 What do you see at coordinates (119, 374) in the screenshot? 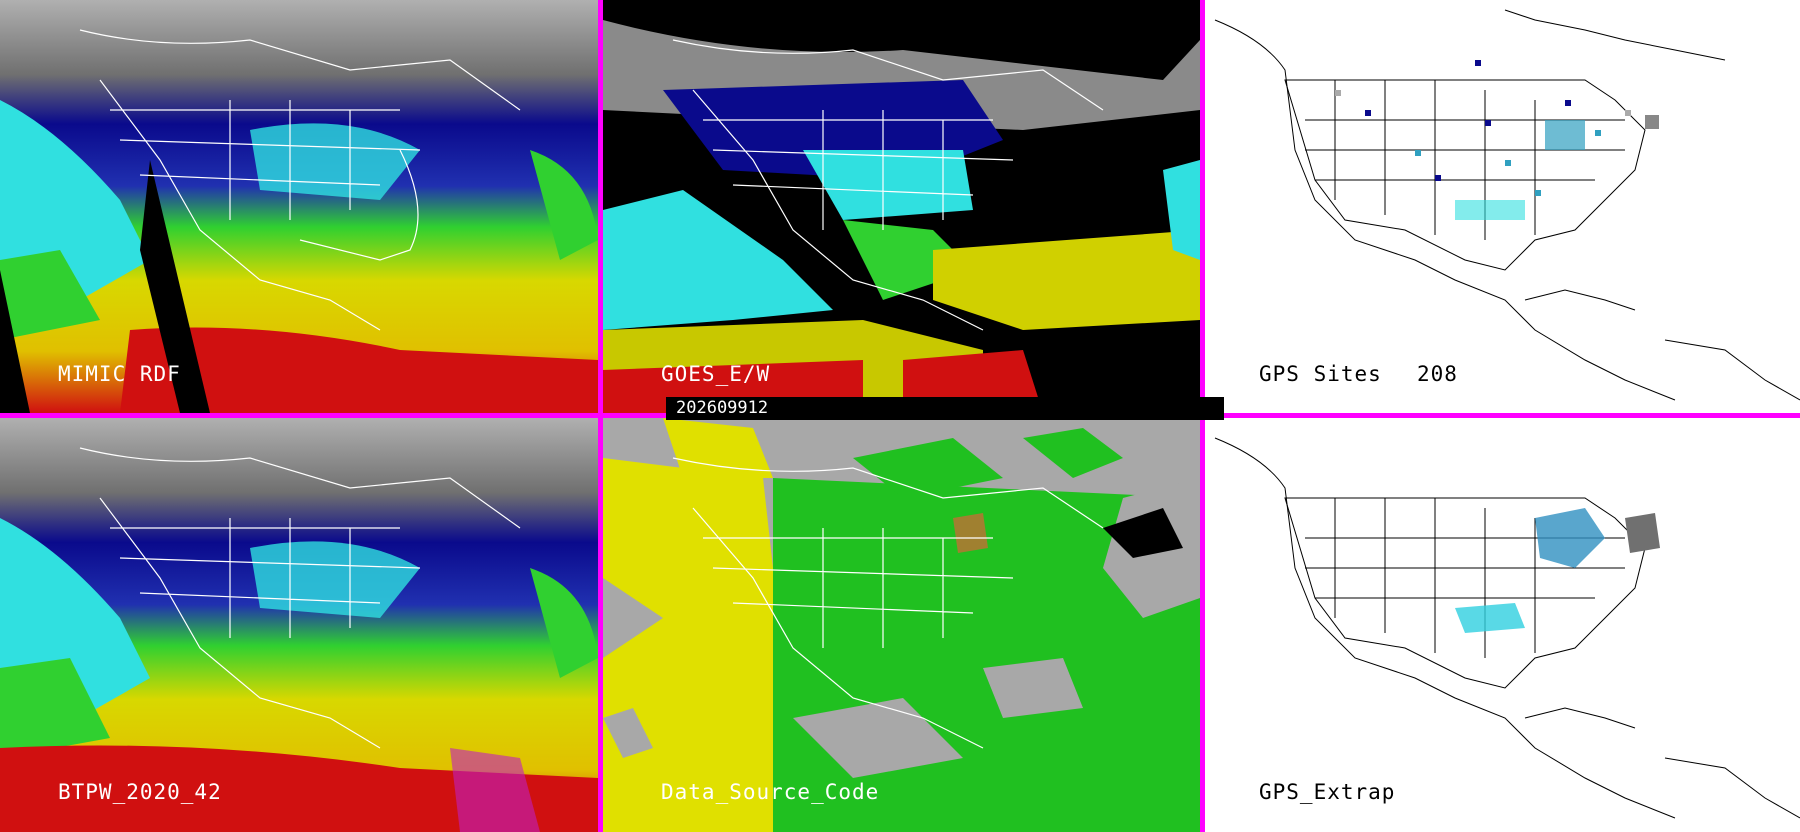
I see `mimic-rdf-label: MIMIC RDF` at bounding box center [119, 374].